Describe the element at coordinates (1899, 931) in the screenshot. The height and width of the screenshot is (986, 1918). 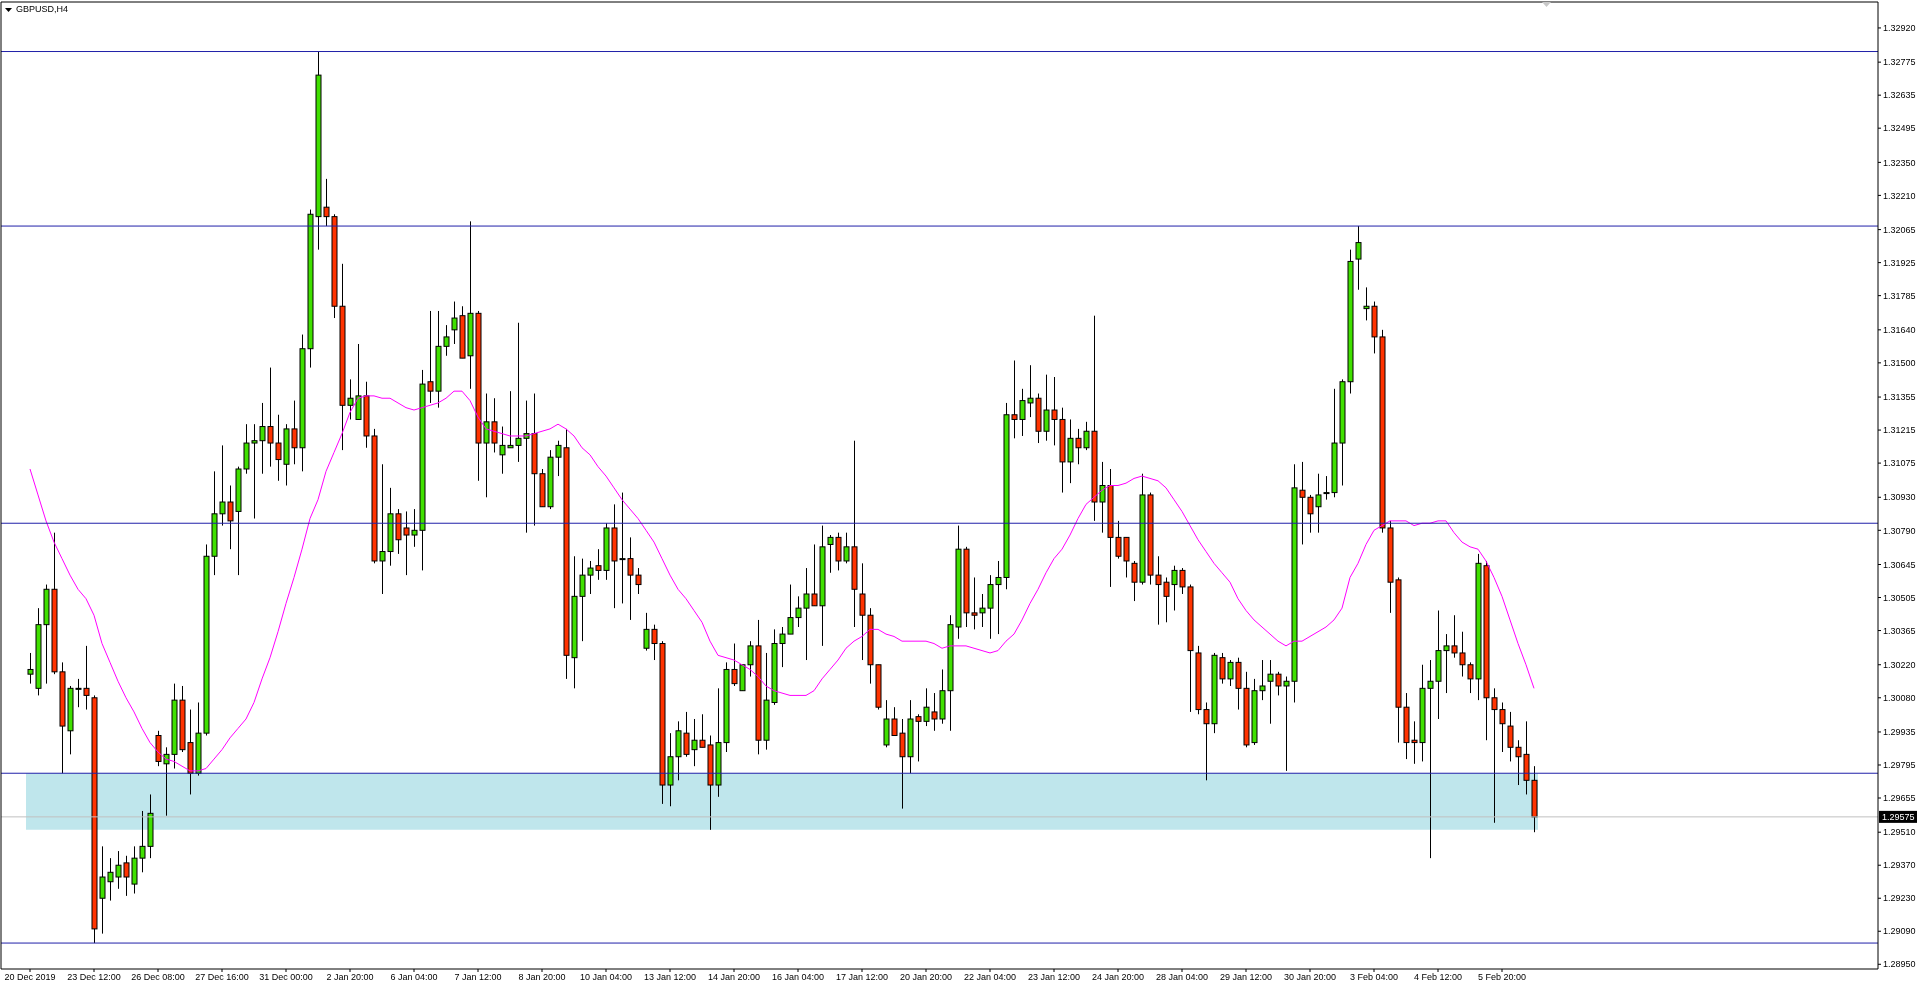
I see `y-tick-label: 1.29090` at that location.